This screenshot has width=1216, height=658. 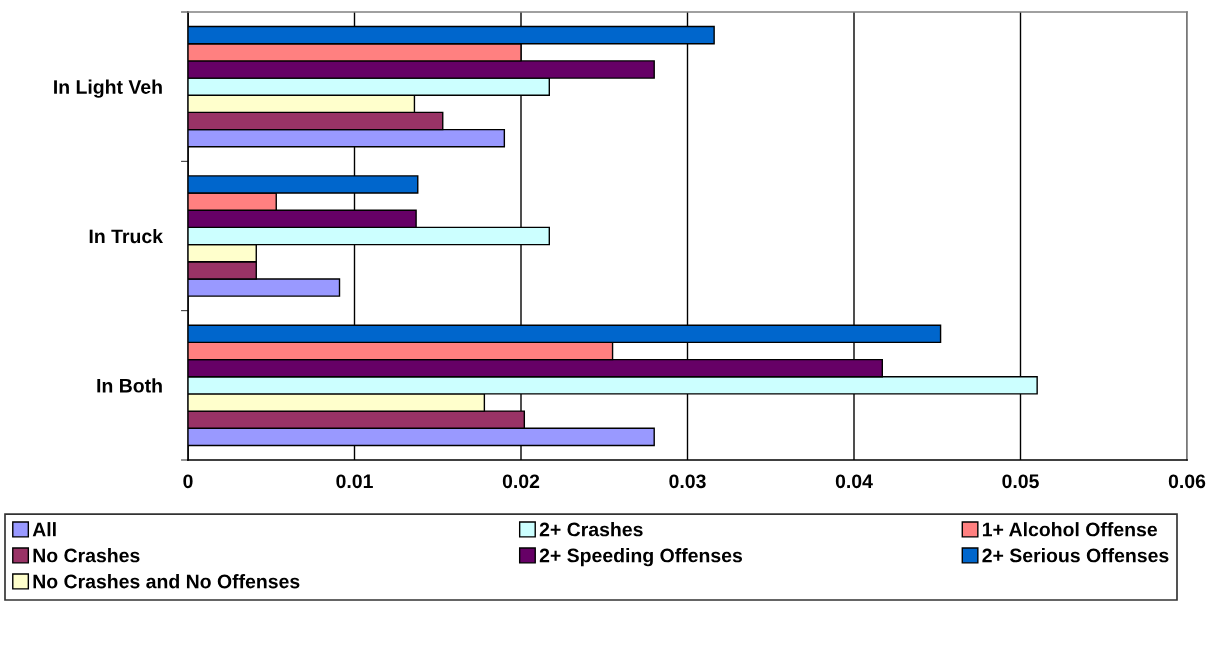 What do you see at coordinates (687, 481) in the screenshot?
I see `x-tick-label: 0.03` at bounding box center [687, 481].